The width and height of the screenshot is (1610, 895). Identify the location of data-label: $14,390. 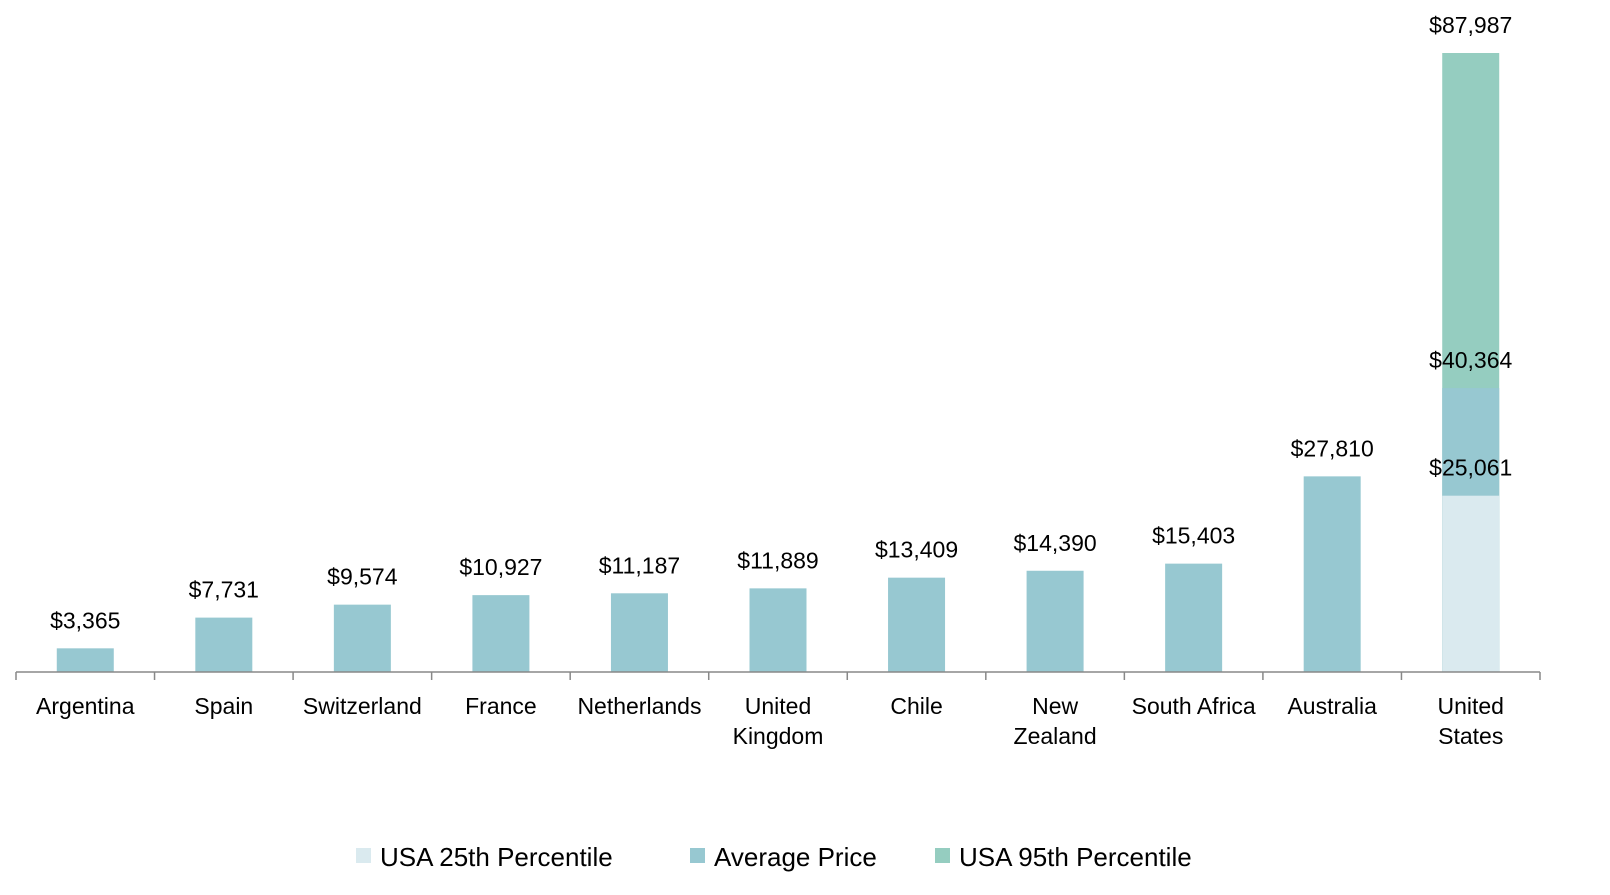
(1055, 543).